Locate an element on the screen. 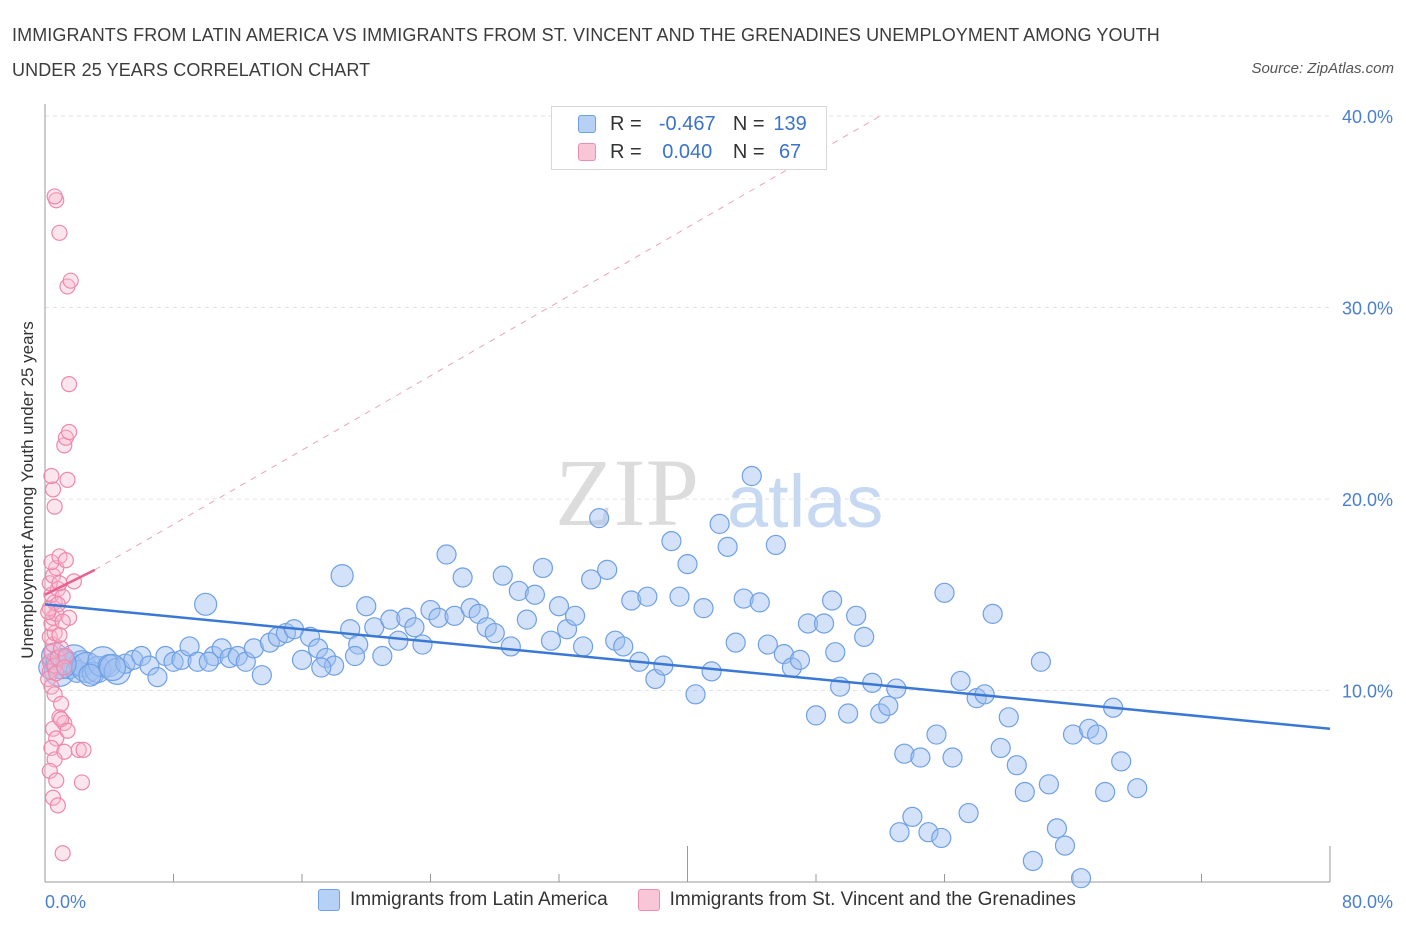  legend-item-latin-america: Immigrants from Latin America is located at coordinates (463, 900).